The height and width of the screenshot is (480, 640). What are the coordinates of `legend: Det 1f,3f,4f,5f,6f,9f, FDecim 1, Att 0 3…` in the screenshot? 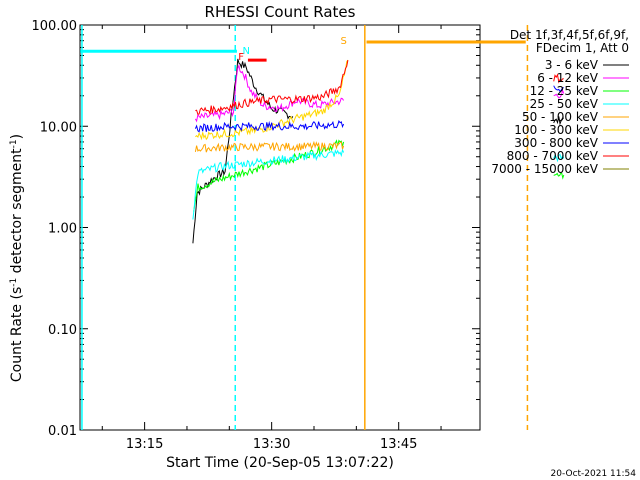 It's located at (560, 102).